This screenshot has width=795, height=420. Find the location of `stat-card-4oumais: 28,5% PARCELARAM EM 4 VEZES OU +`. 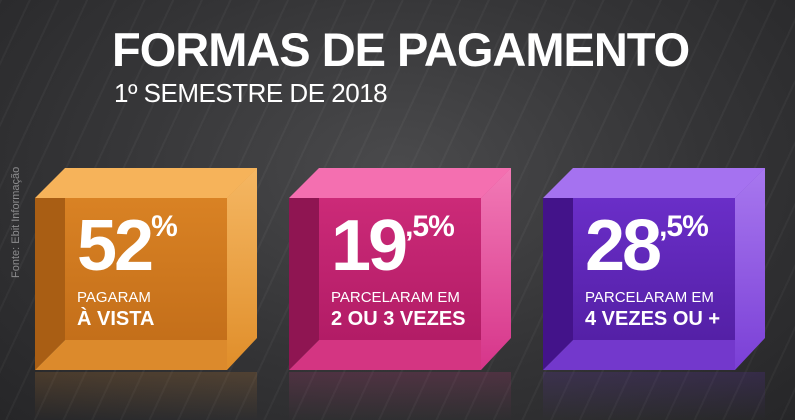

stat-card-4oumais: 28,5% PARCELARAM EM 4 VEZES OU + is located at coordinates (654, 269).